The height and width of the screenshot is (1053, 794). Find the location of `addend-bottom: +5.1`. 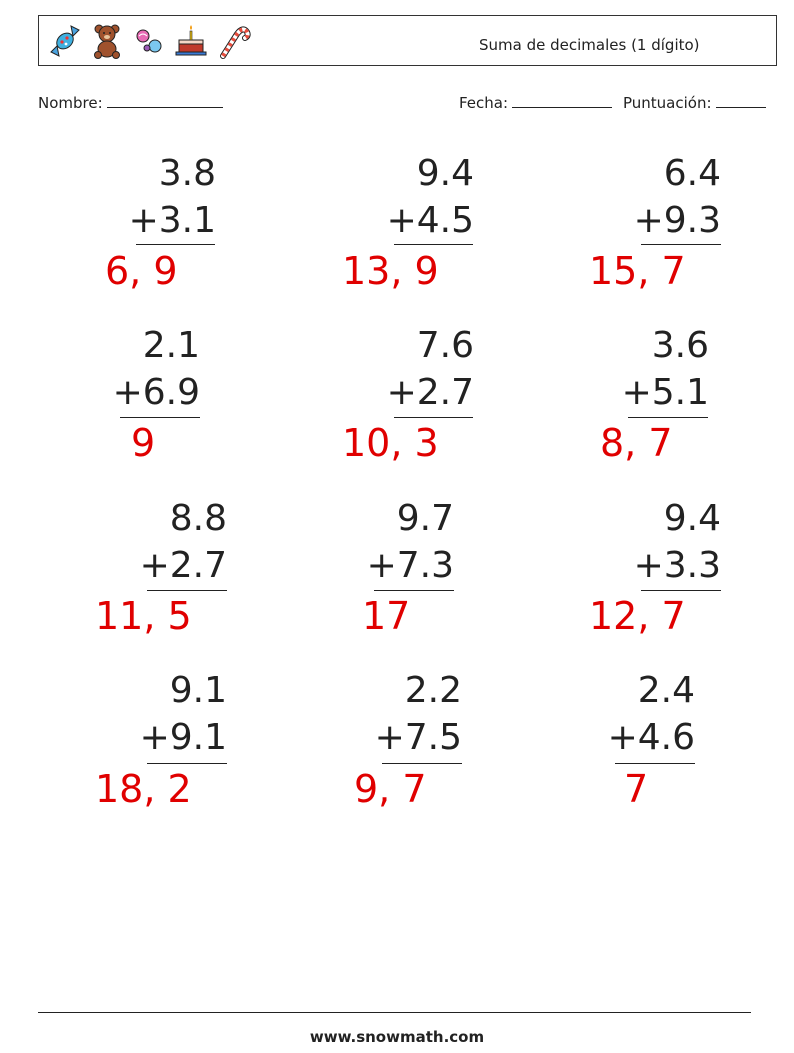

addend-bottom: +5.1 is located at coordinates (665, 392).